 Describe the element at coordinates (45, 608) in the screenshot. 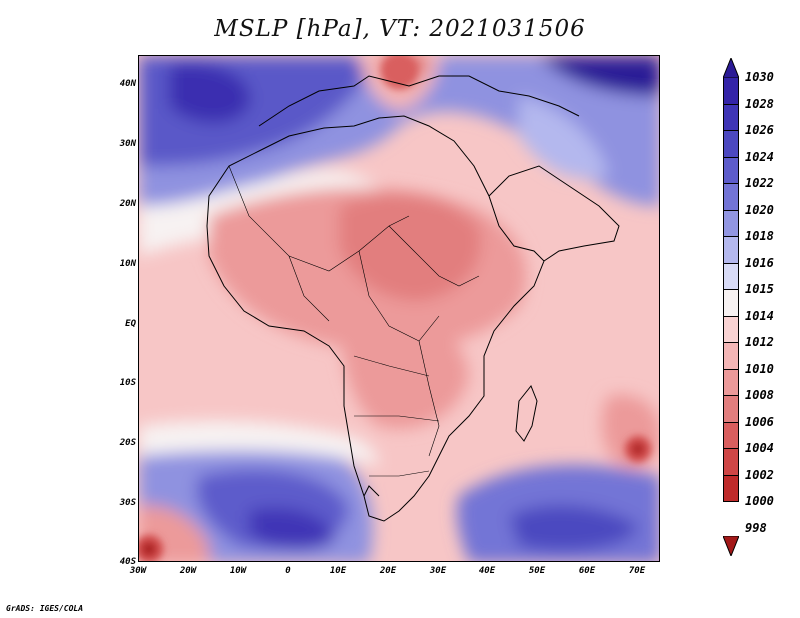

I see `footer-credit: GrADS: IGES/COLA` at that location.